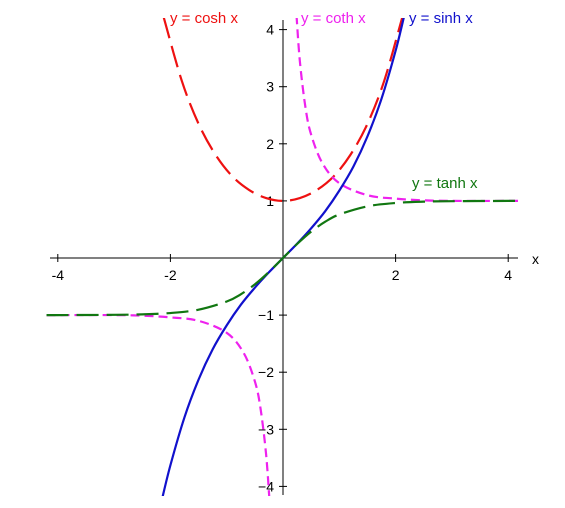  What do you see at coordinates (204, 18) in the screenshot?
I see `cosh-label: y = cosh x` at bounding box center [204, 18].